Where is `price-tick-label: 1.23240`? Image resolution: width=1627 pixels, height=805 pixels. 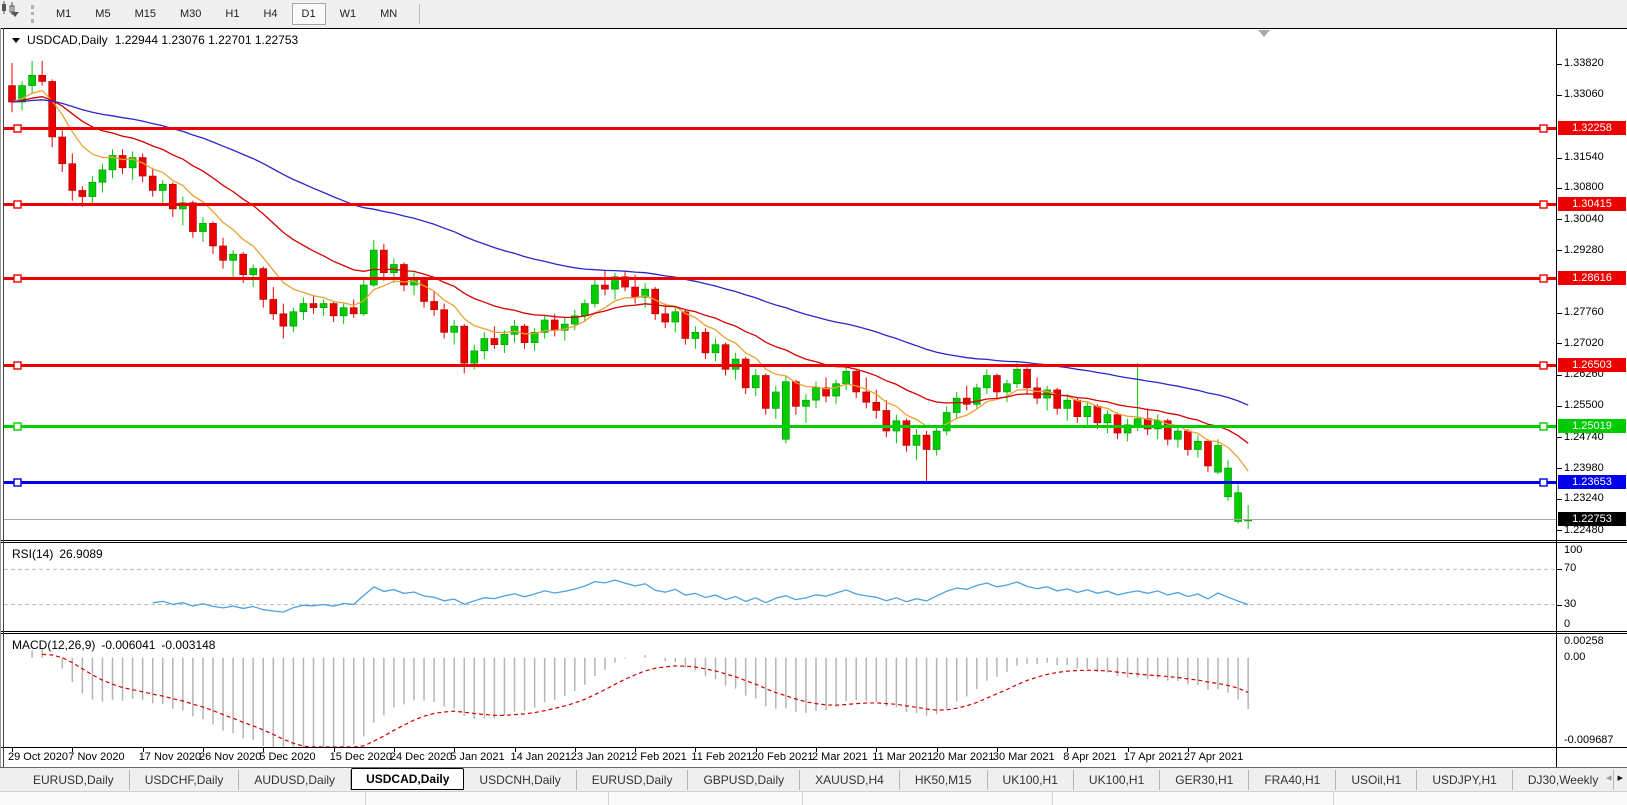 price-tick-label: 1.23240 is located at coordinates (1584, 498).